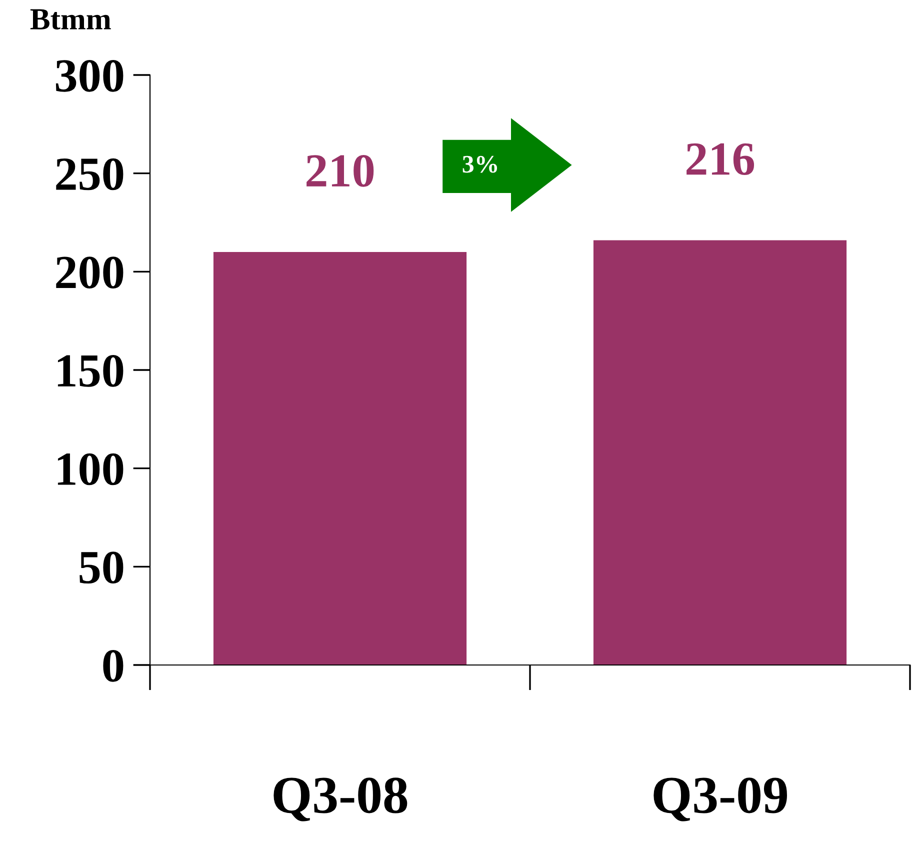  I want to click on data-label: 216, so click(720, 159).